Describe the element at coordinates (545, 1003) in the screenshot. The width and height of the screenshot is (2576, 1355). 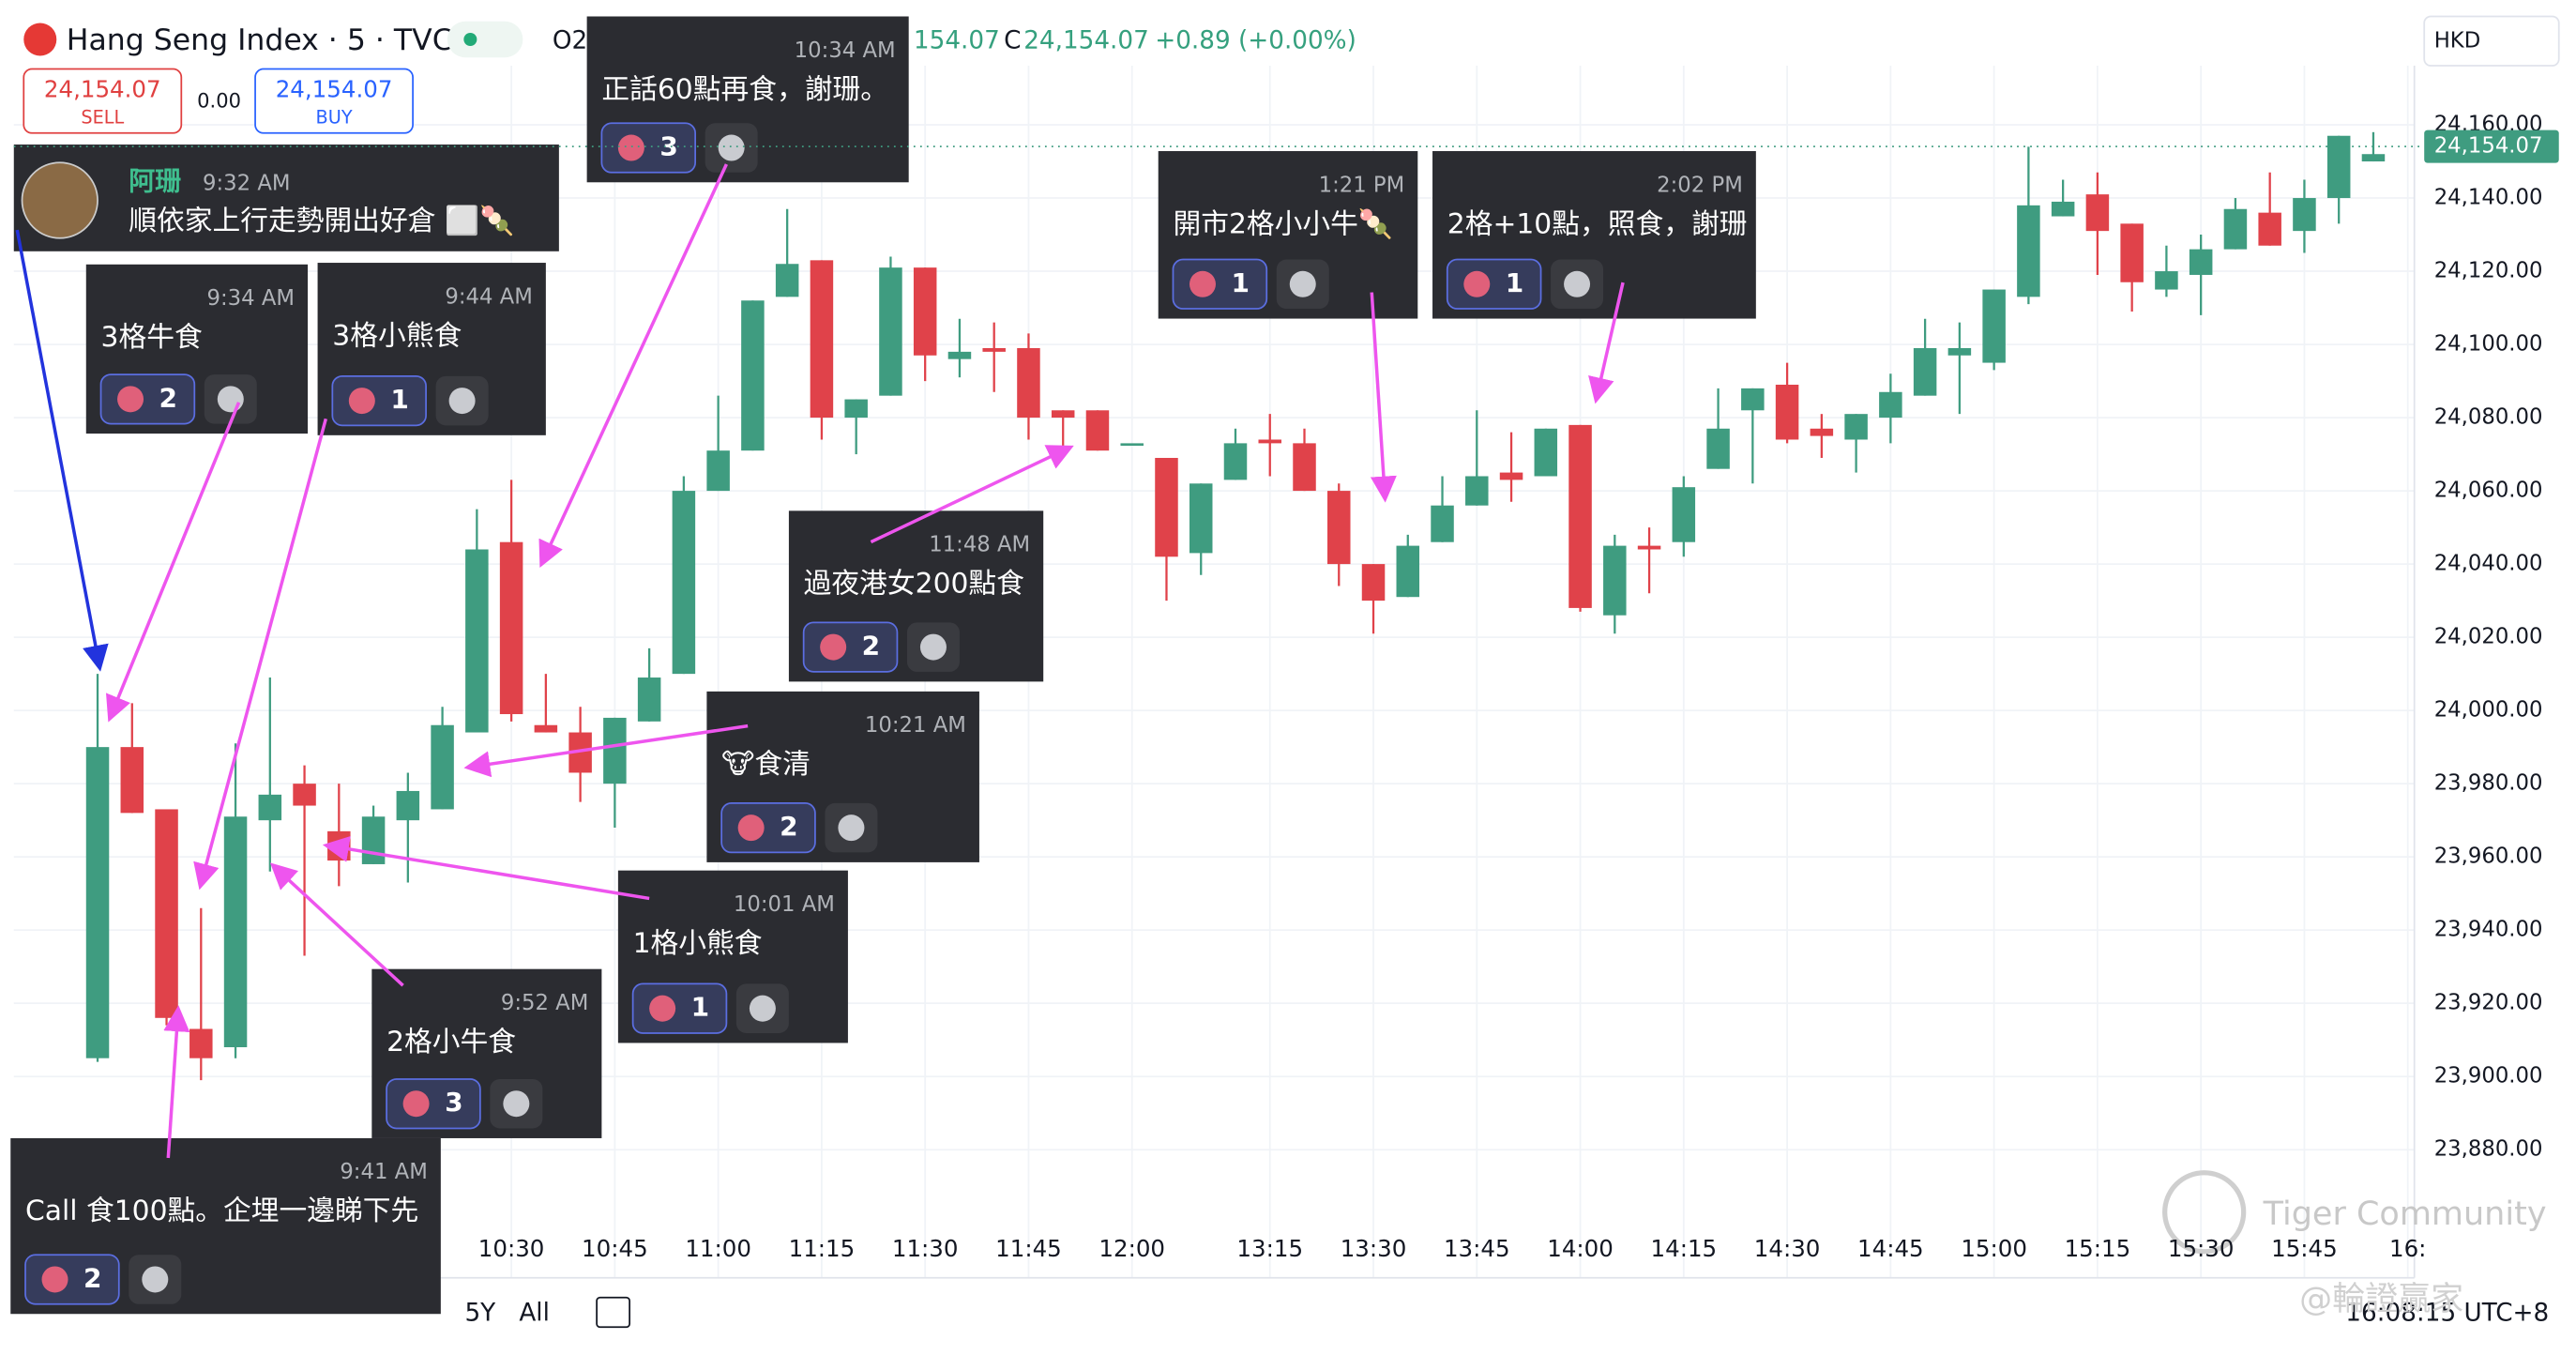
I see `message-time: 9:52 AM` at that location.